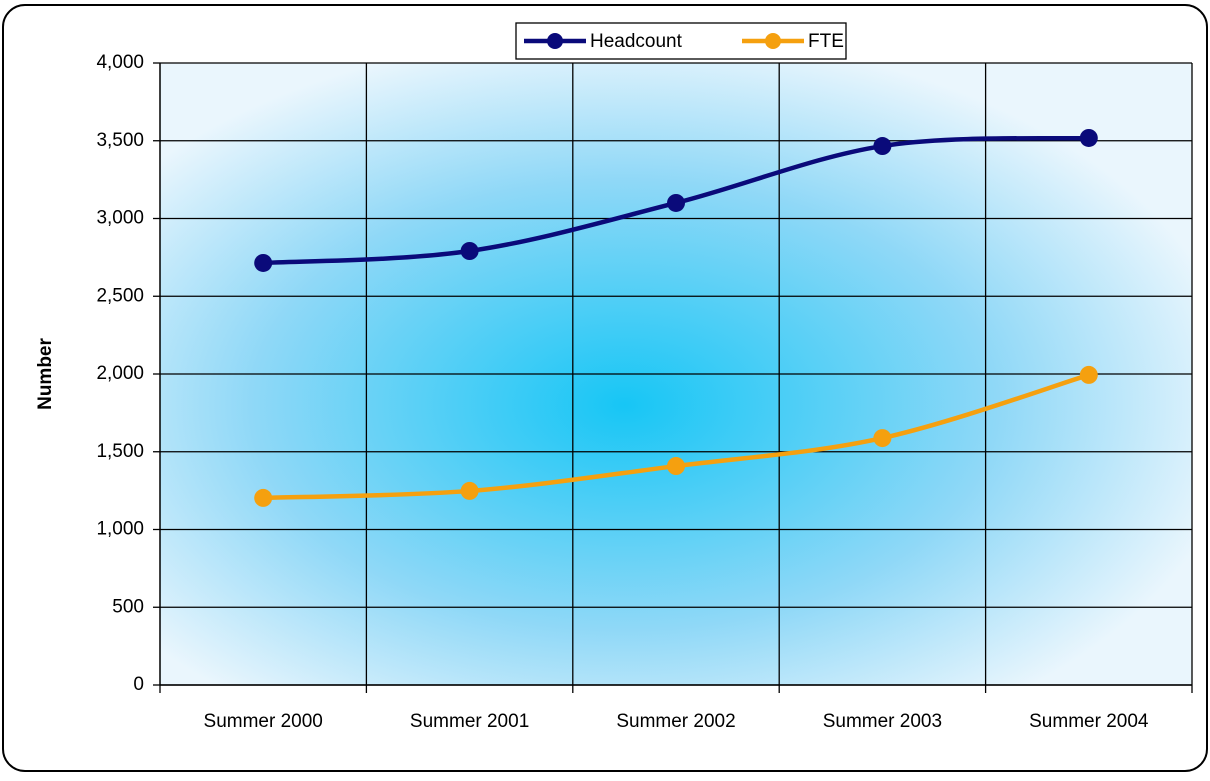  Describe the element at coordinates (263, 721) in the screenshot. I see `x-tick-label: Summer 2000` at that location.